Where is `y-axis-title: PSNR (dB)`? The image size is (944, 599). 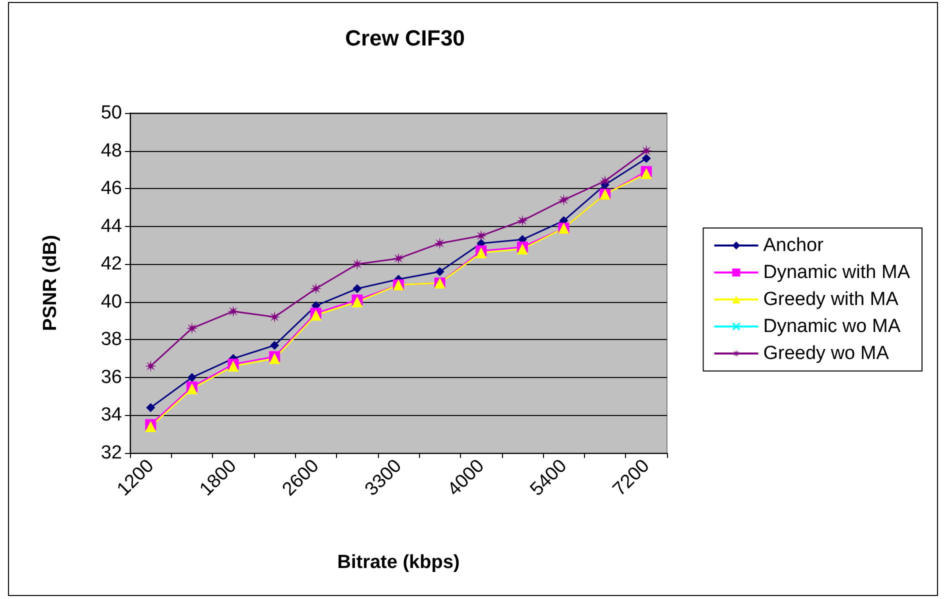 y-axis-title: PSNR (dB) is located at coordinates (50, 283).